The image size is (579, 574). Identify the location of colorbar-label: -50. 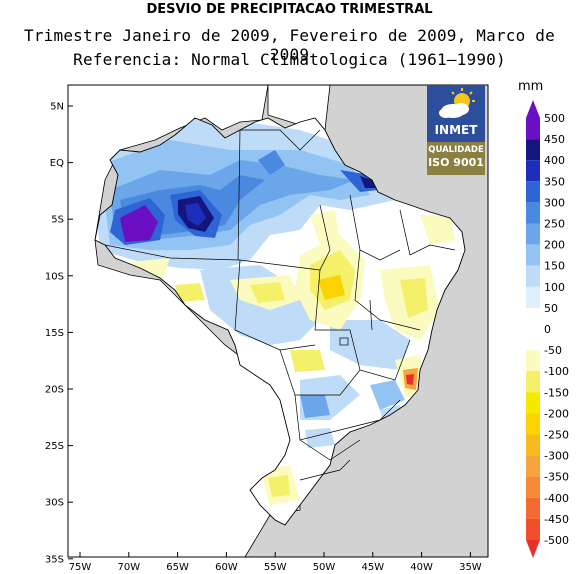
(553, 350).